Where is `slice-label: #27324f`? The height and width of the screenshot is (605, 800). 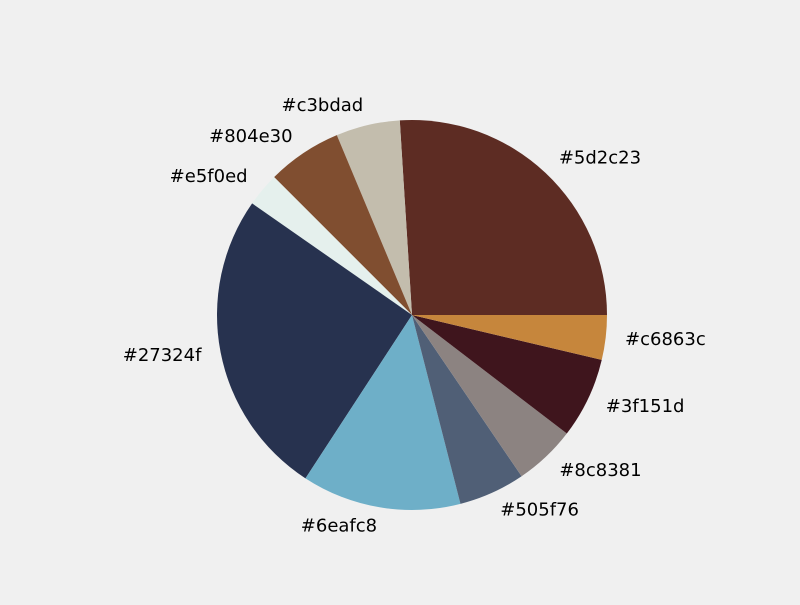
slice-label: #27324f is located at coordinates (162, 355).